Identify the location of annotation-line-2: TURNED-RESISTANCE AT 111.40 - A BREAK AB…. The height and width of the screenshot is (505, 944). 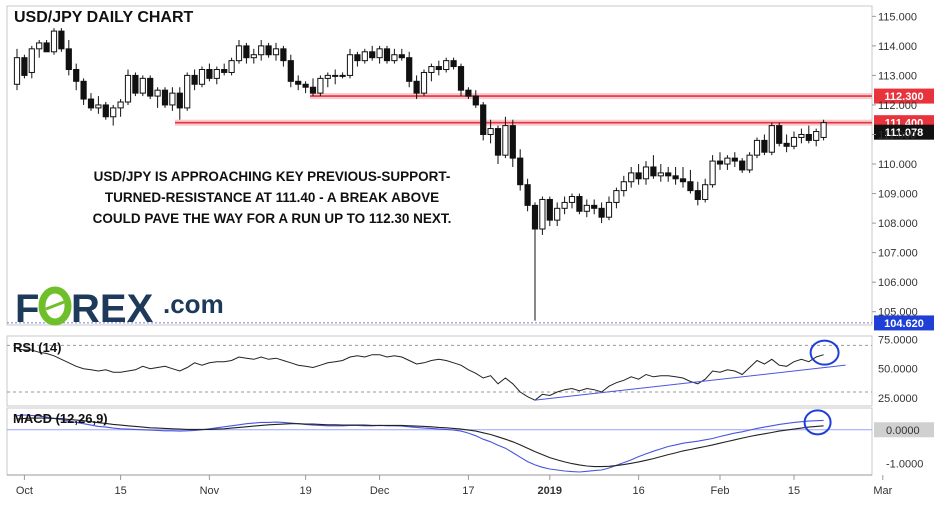
(272, 197).